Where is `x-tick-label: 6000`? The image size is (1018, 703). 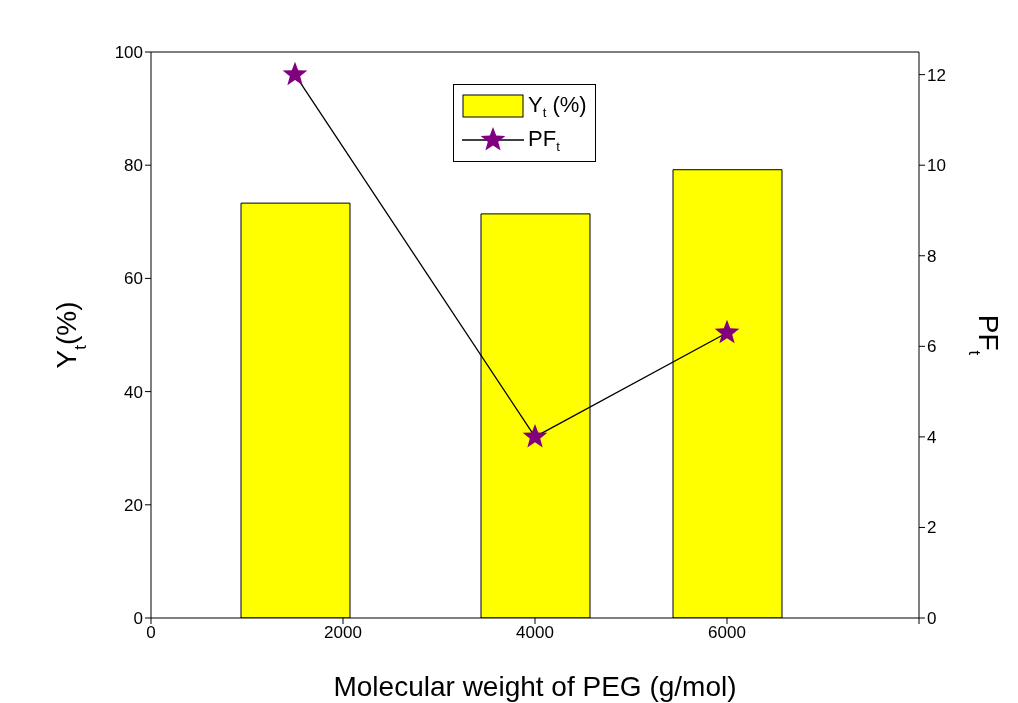 x-tick-label: 6000 is located at coordinates (727, 633).